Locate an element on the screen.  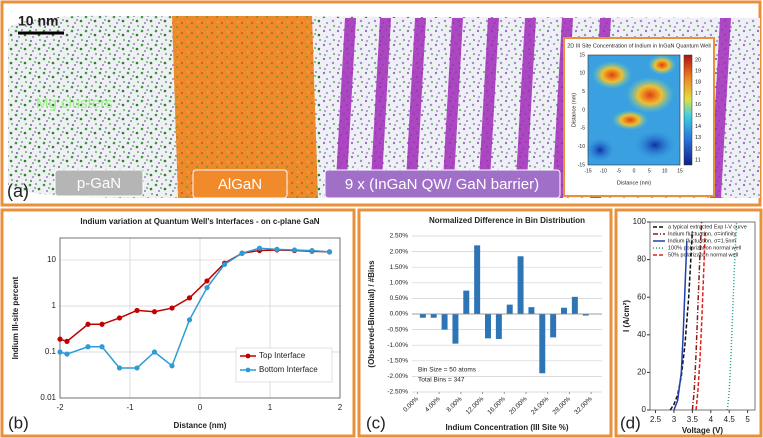
colorbar-tick-label: 15 is located at coordinates (698, 116).